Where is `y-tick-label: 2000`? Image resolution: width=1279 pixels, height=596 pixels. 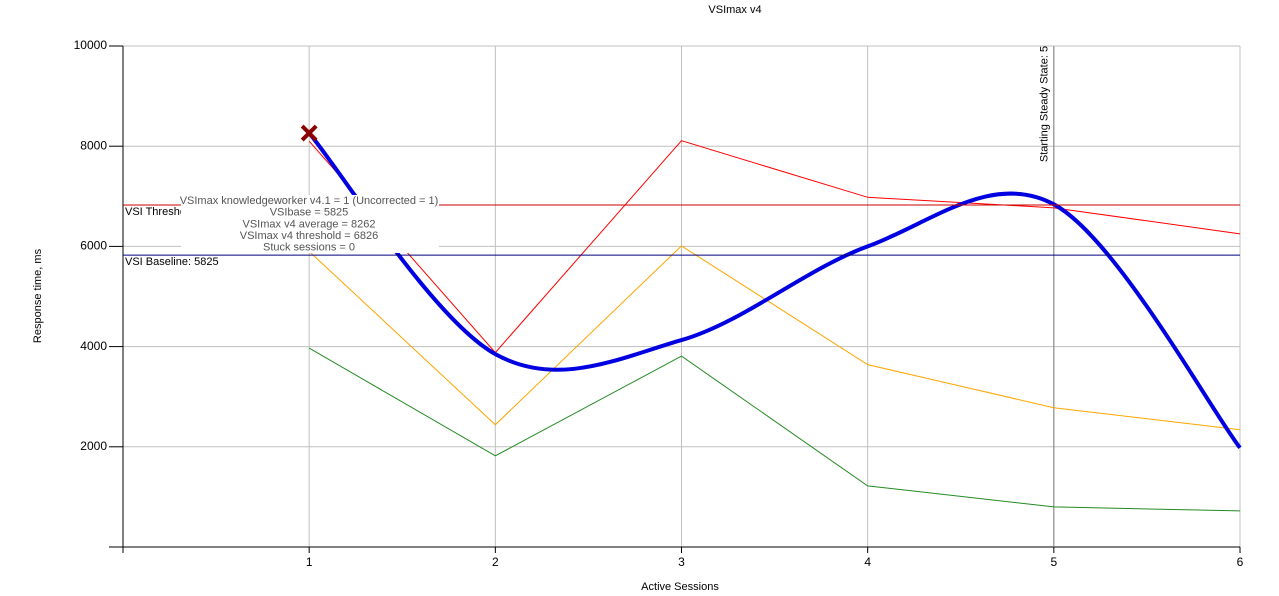 y-tick-label: 2000 is located at coordinates (93, 446).